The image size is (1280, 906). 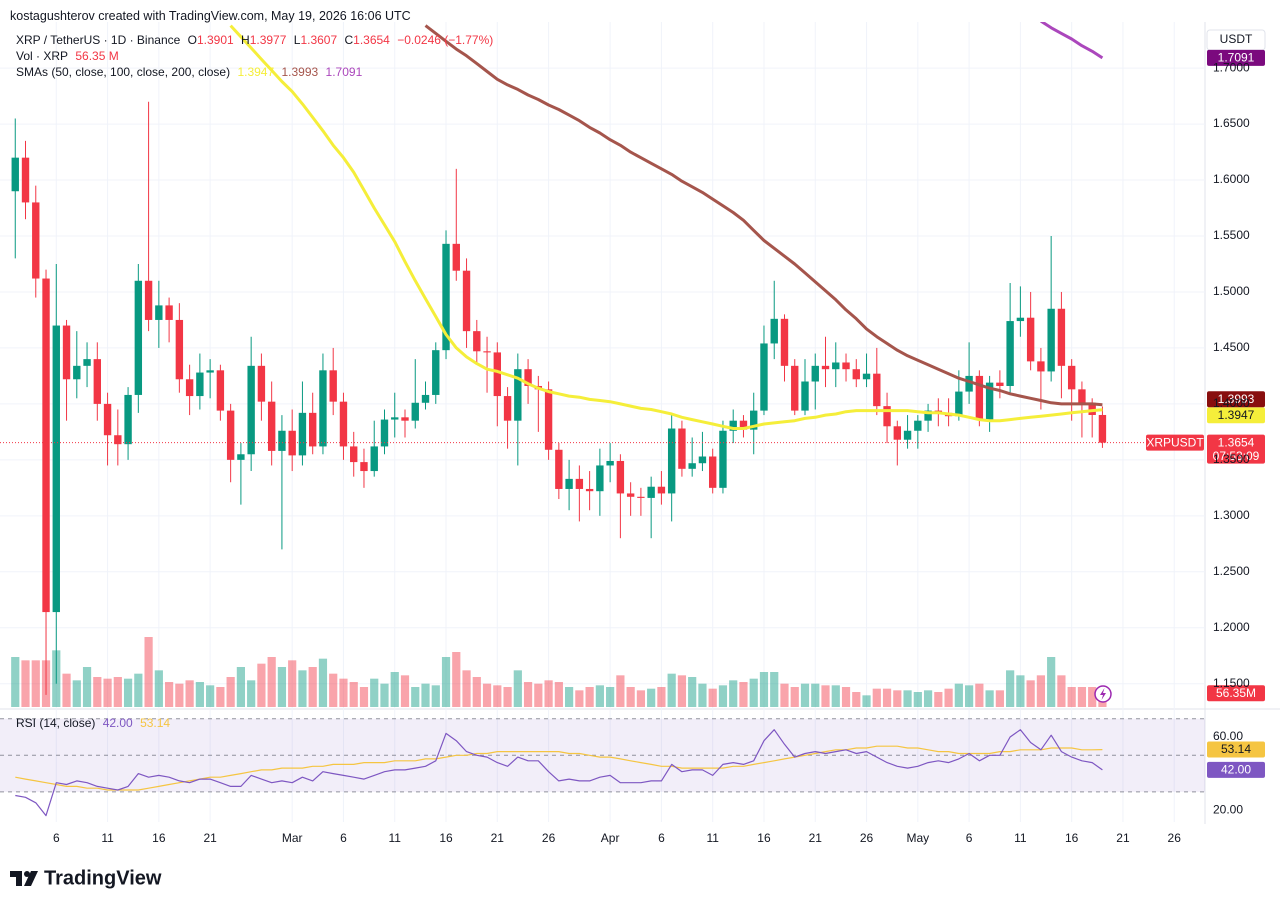 What do you see at coordinates (123, 72) in the screenshot?
I see `sma-title: SMAs (50, close, 100, close, 200, close)` at bounding box center [123, 72].